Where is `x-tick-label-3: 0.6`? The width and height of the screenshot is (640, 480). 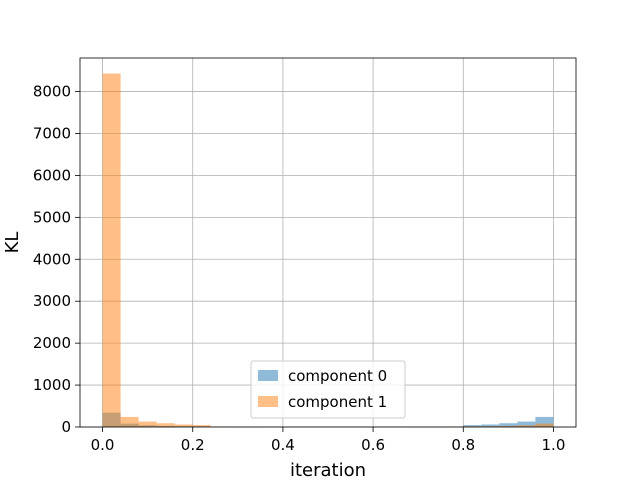
x-tick-label-3: 0.6 is located at coordinates (373, 445).